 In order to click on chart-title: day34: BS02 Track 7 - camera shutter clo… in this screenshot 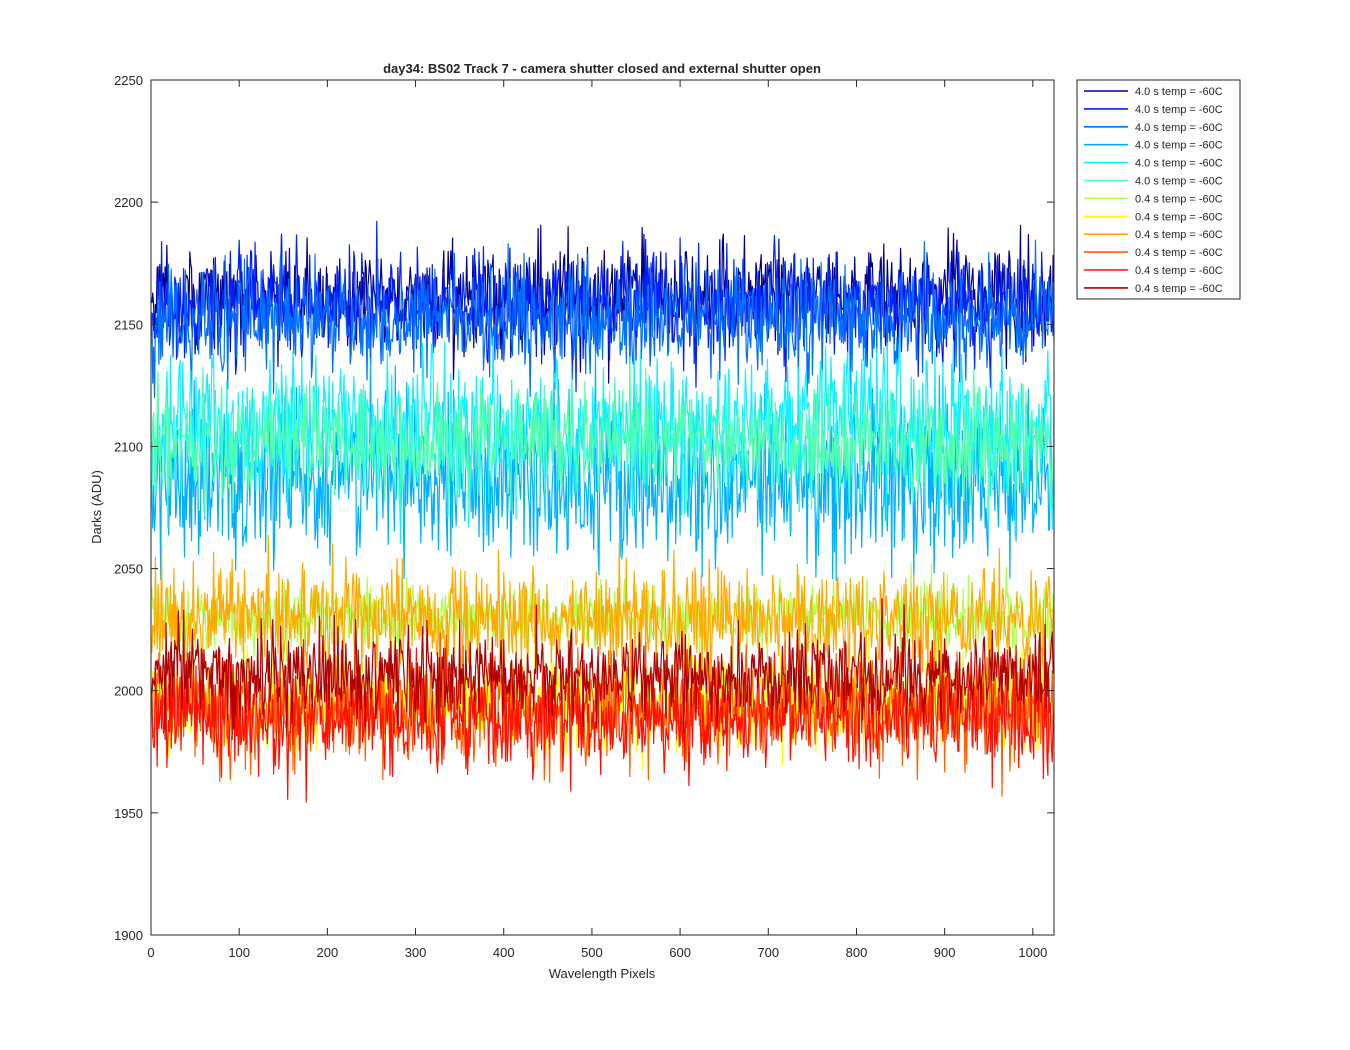, I will do `click(602, 68)`.